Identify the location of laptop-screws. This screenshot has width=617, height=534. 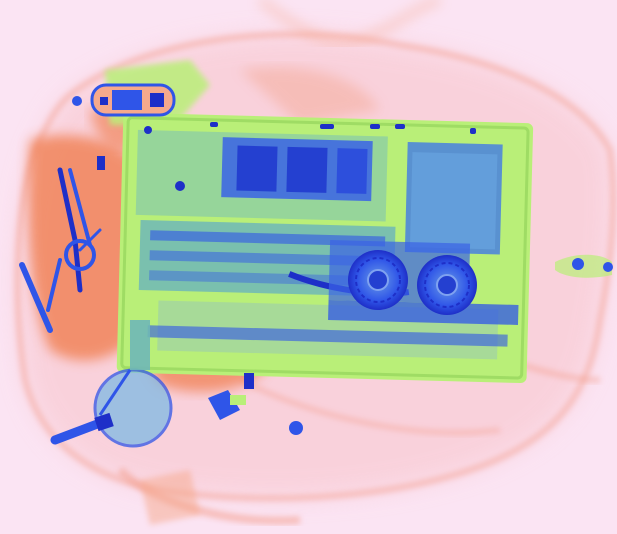
(310, 156).